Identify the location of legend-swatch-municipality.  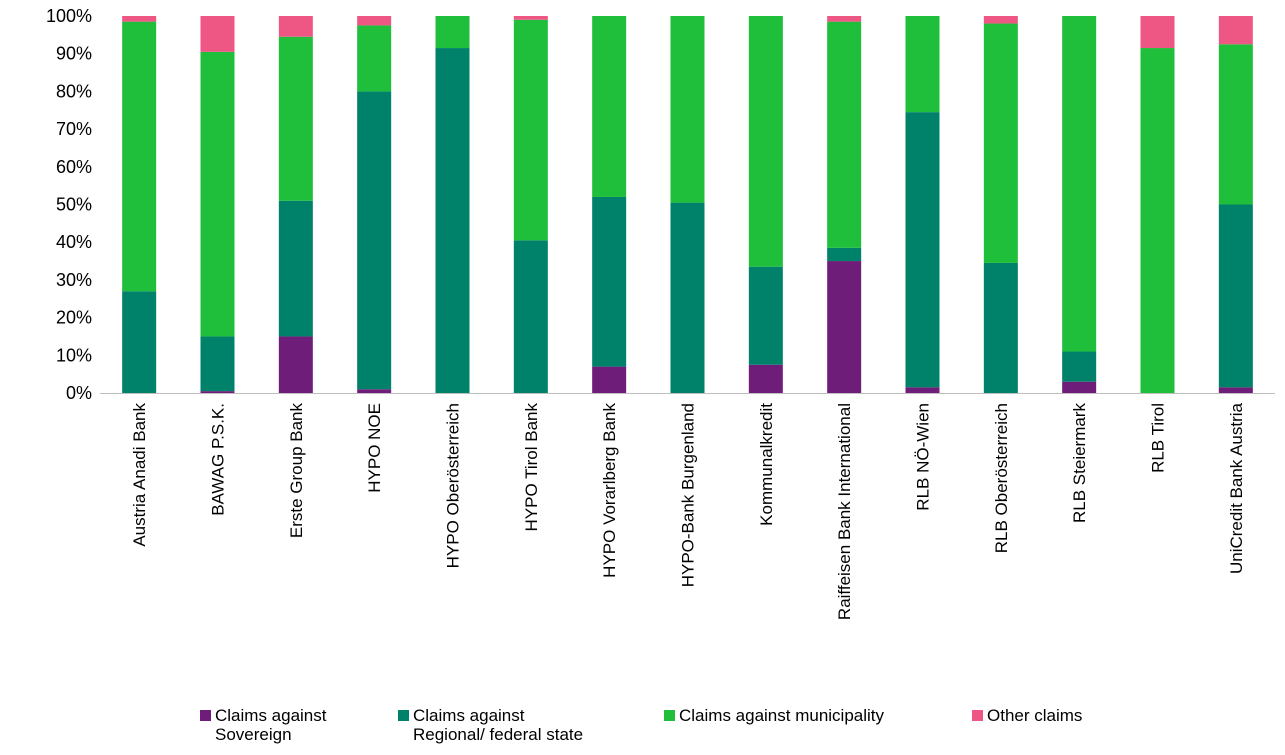
(669, 715).